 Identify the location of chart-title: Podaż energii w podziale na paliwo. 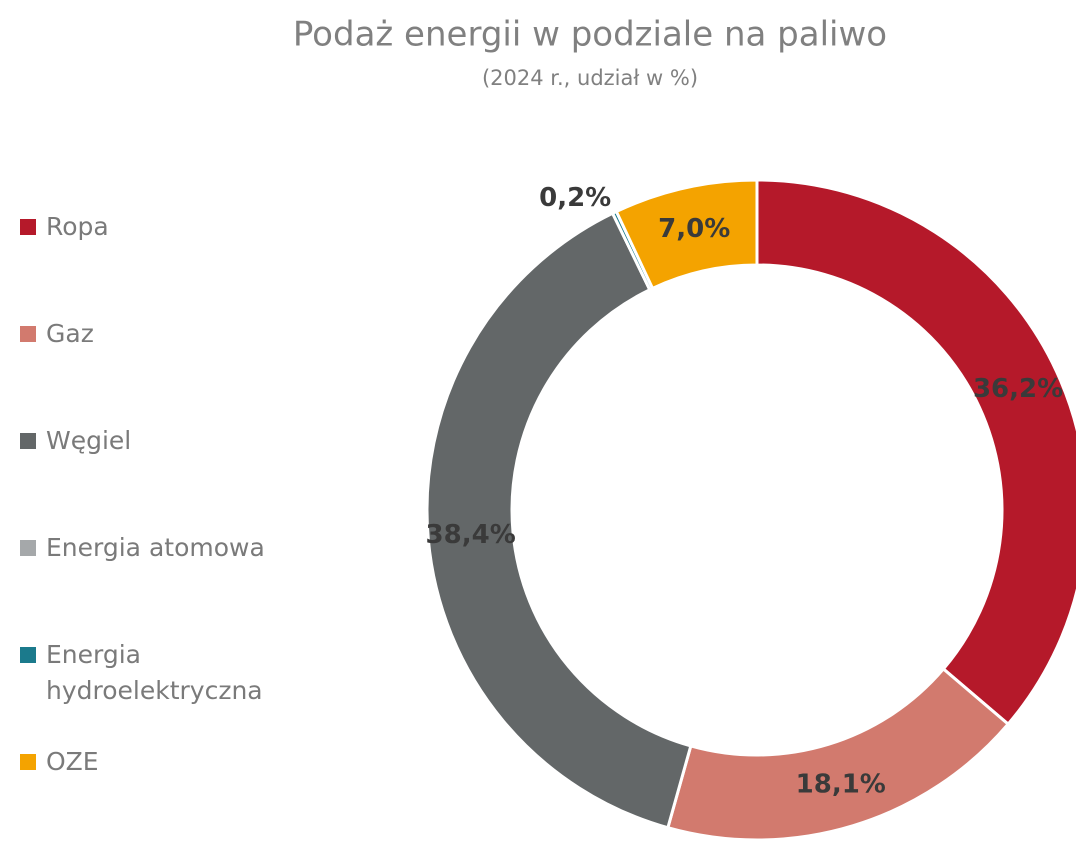
(590, 35).